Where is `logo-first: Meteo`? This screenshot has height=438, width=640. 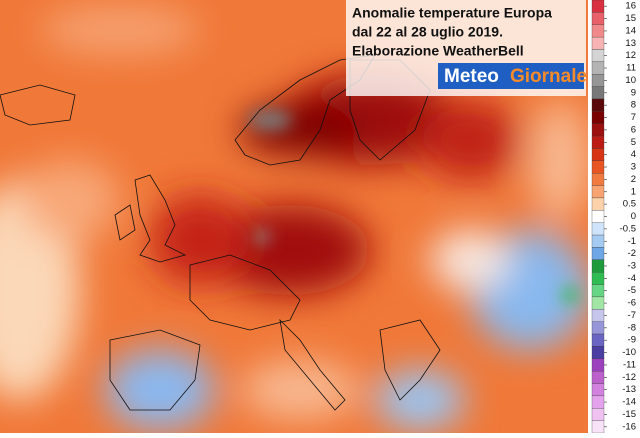 logo-first: Meteo is located at coordinates (471, 76).